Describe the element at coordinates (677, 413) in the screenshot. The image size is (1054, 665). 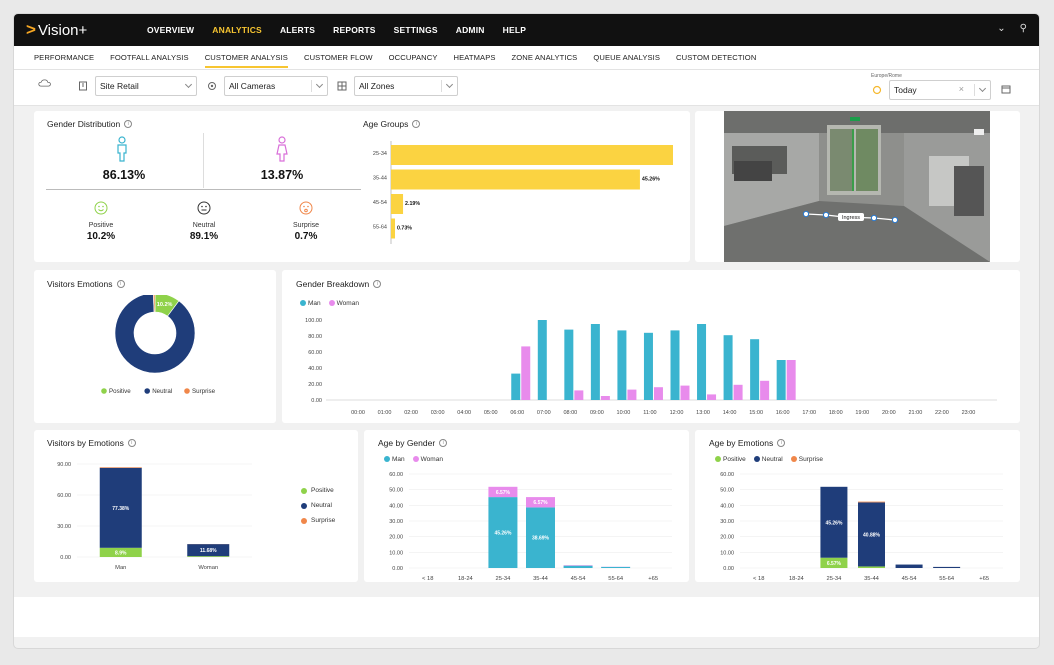
I see `x-tick-label: 12:00` at that location.